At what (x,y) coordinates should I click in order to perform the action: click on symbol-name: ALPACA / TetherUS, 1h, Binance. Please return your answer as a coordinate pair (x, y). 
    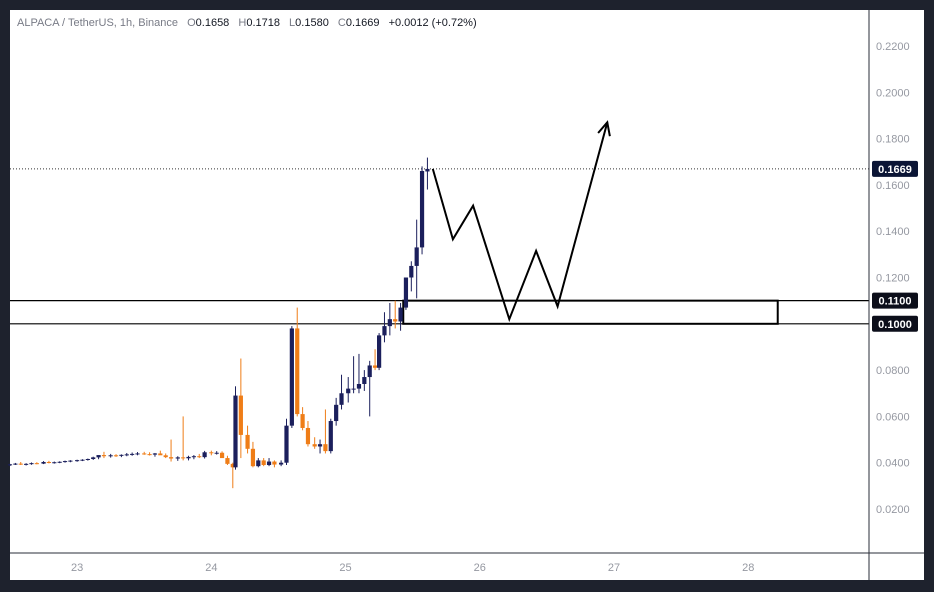
    Looking at the image, I should click on (98, 23).